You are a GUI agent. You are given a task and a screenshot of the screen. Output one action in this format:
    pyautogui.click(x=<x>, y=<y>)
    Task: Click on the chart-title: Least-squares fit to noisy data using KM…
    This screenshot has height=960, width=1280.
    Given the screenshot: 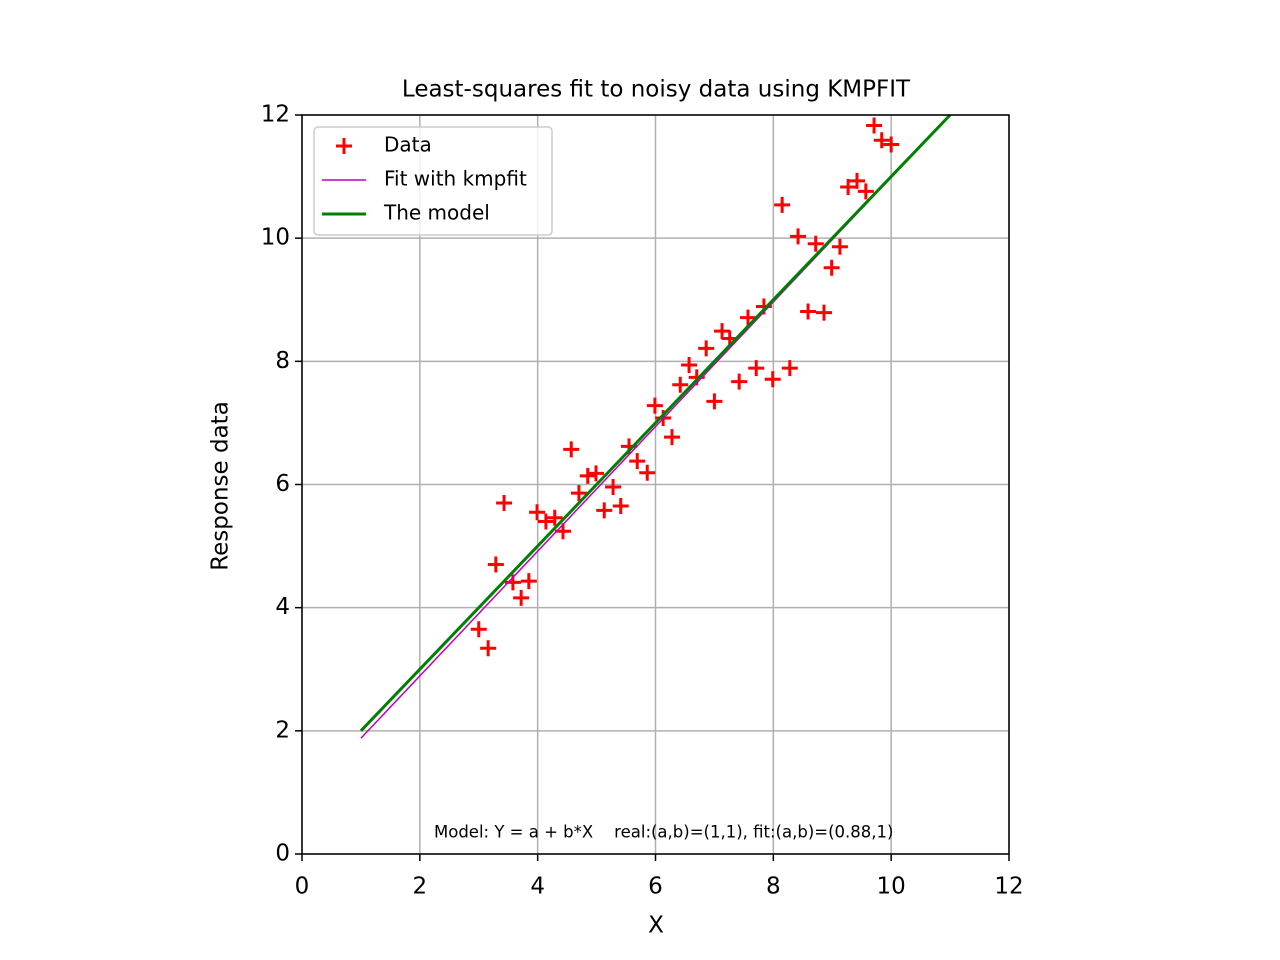 What is the action you would take?
    pyautogui.click(x=656, y=90)
    